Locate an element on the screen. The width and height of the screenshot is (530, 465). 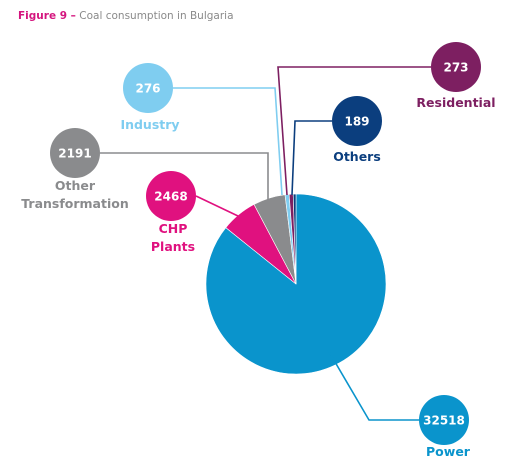
value-bubble-other-transformation is located at coordinates (75, 153).